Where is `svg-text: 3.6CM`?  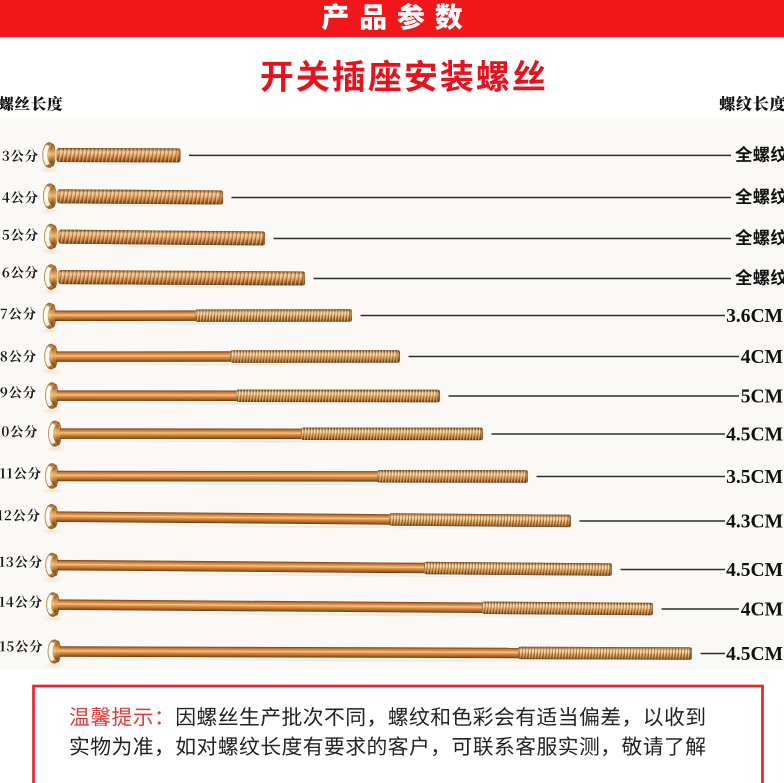 svg-text: 3.6CM is located at coordinates (754, 316).